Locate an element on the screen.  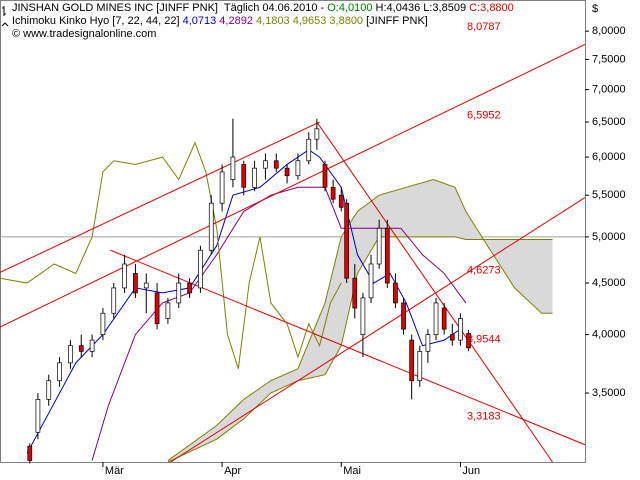
header-line: © www.tradesignalonline.com is located at coordinates (84, 34).